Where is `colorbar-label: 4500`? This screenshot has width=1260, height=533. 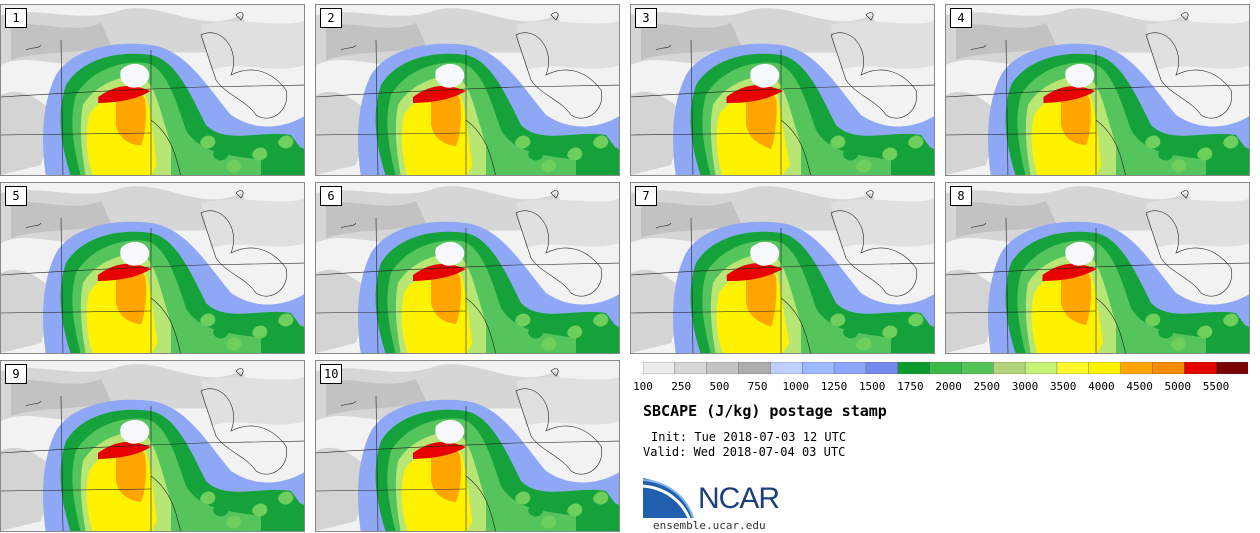
colorbar-label: 4500 is located at coordinates (1139, 386).